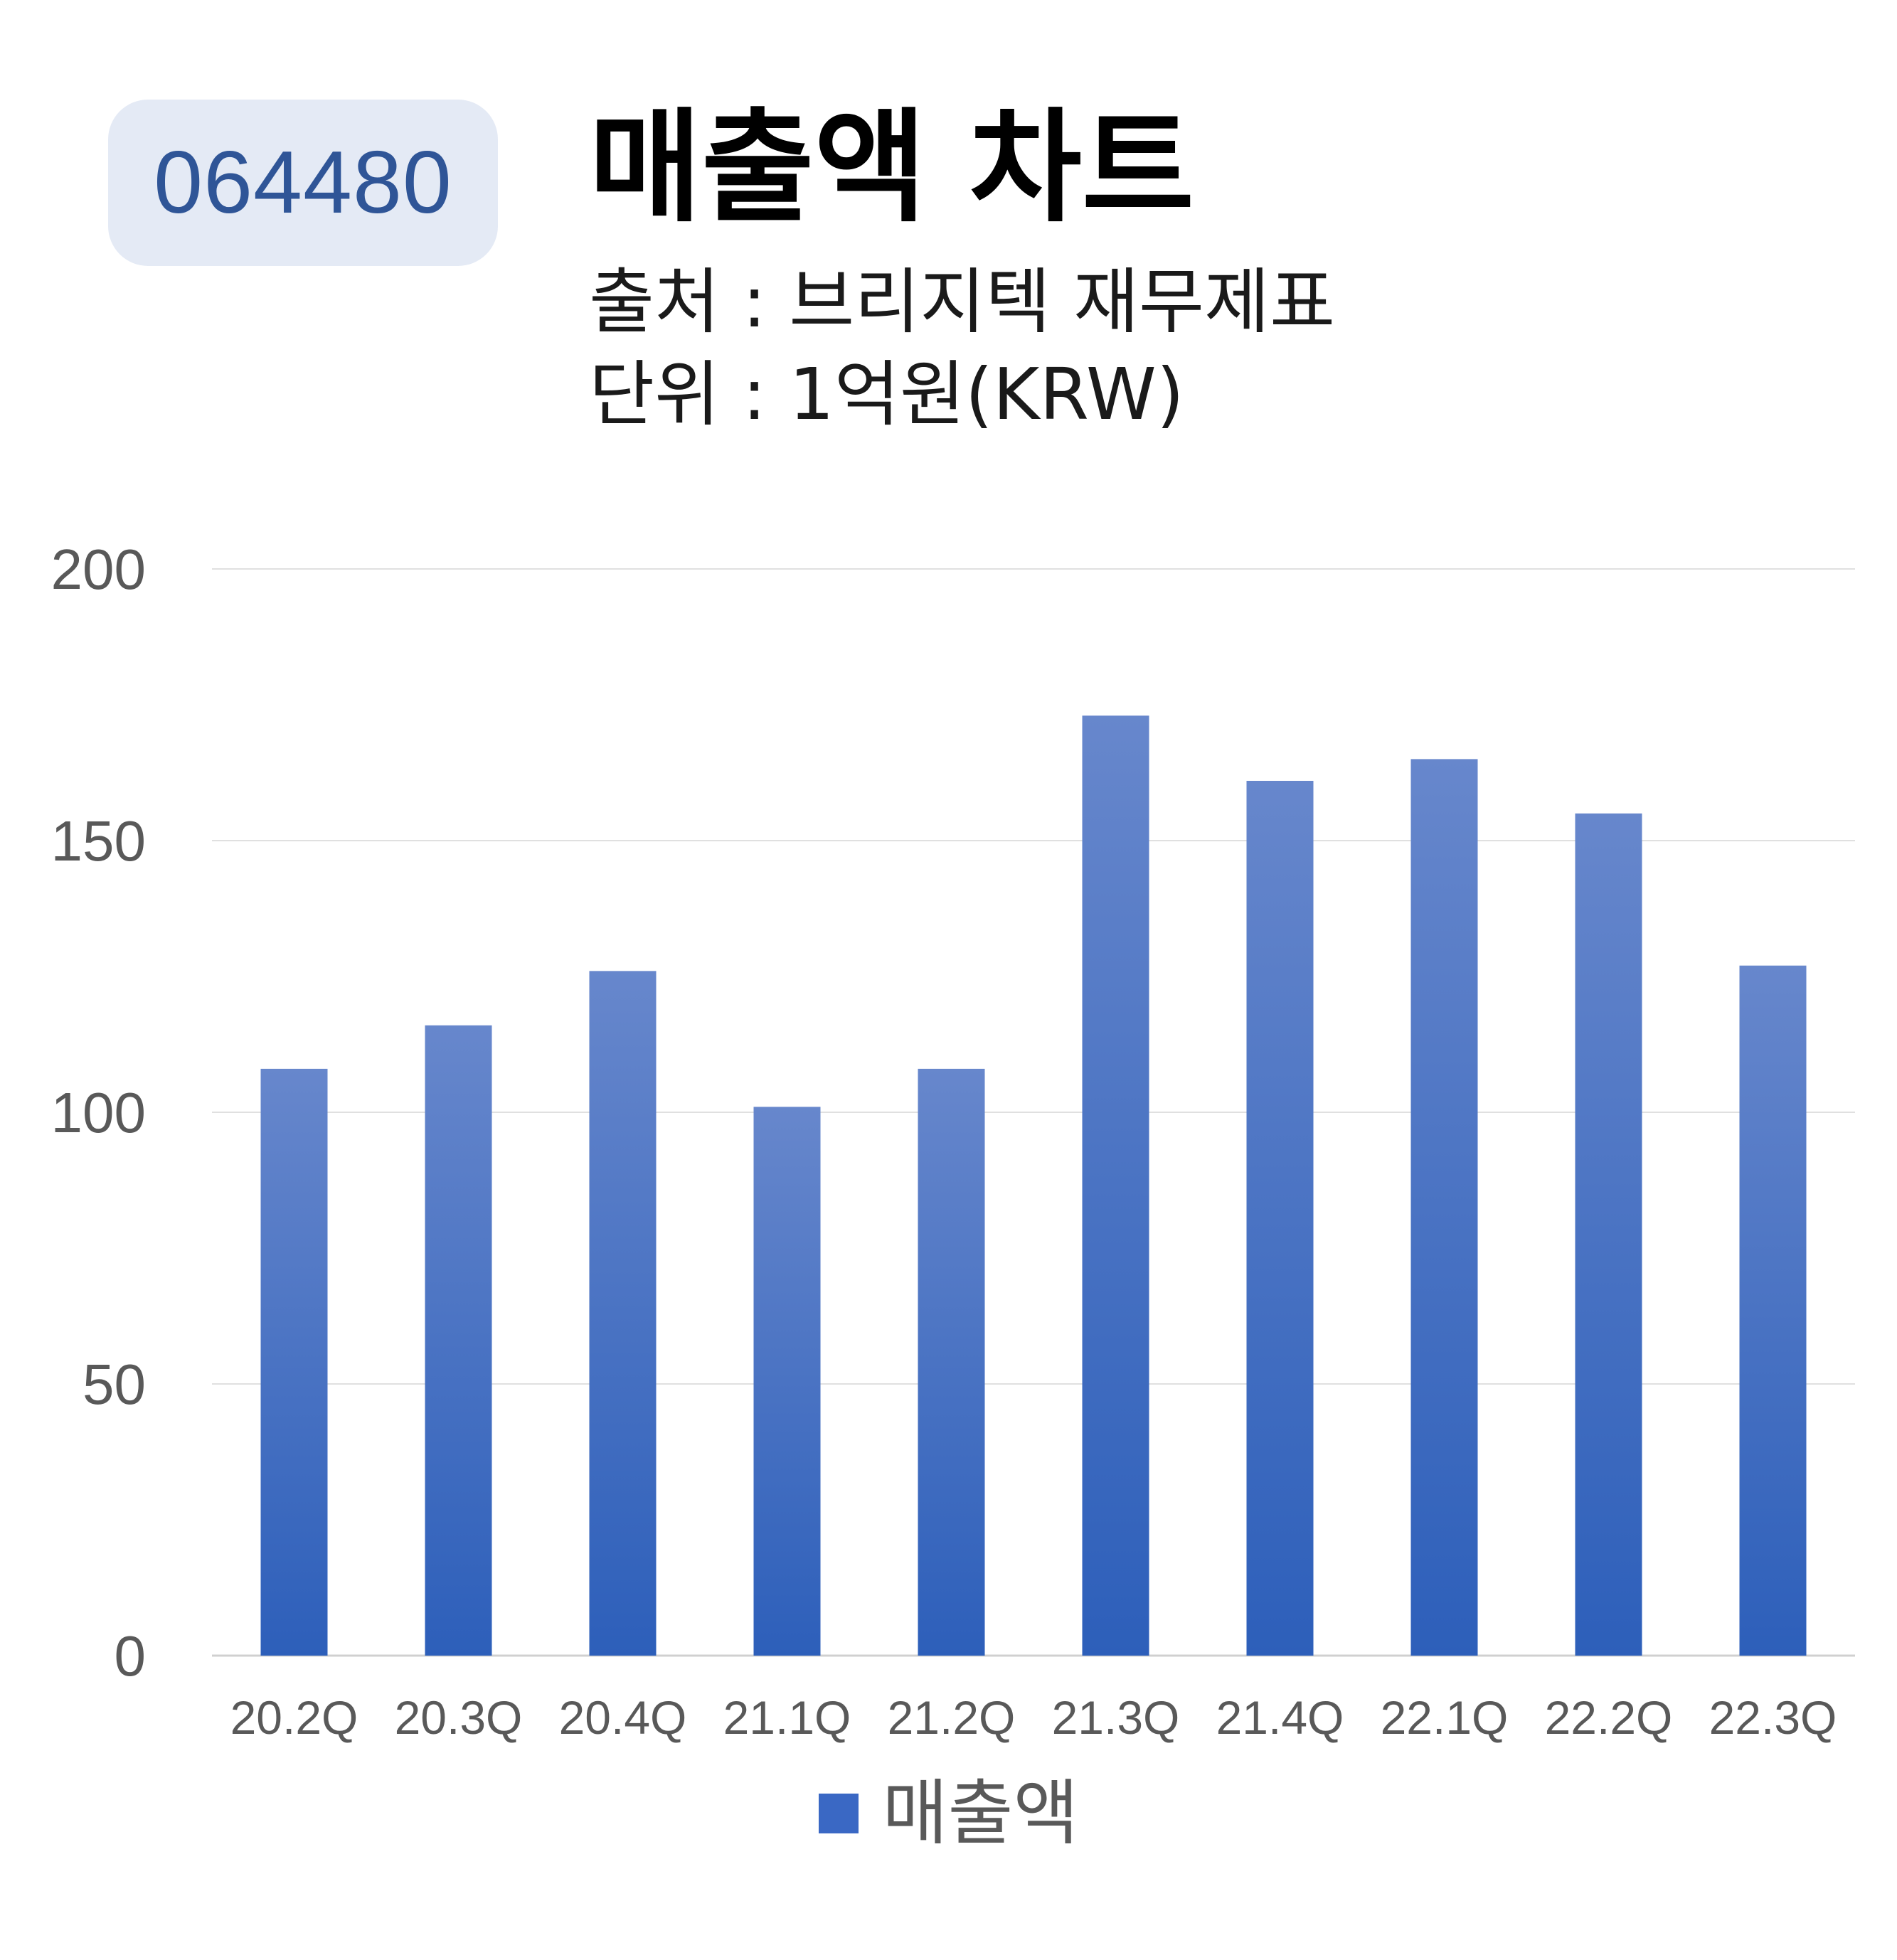  I want to click on bar-22.2Q, so click(1609, 1234).